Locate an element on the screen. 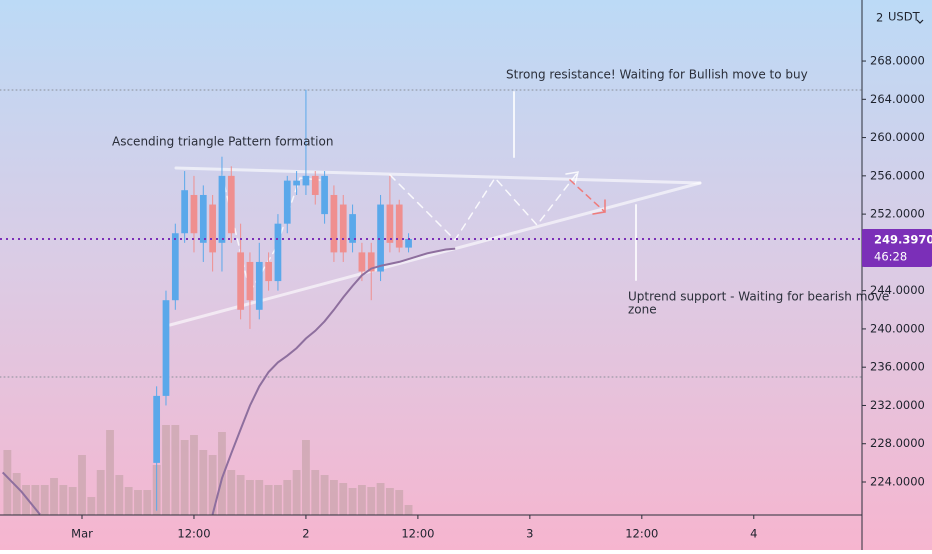 The image size is (932, 554). y-tick-label: 252.0000 is located at coordinates (897, 214).